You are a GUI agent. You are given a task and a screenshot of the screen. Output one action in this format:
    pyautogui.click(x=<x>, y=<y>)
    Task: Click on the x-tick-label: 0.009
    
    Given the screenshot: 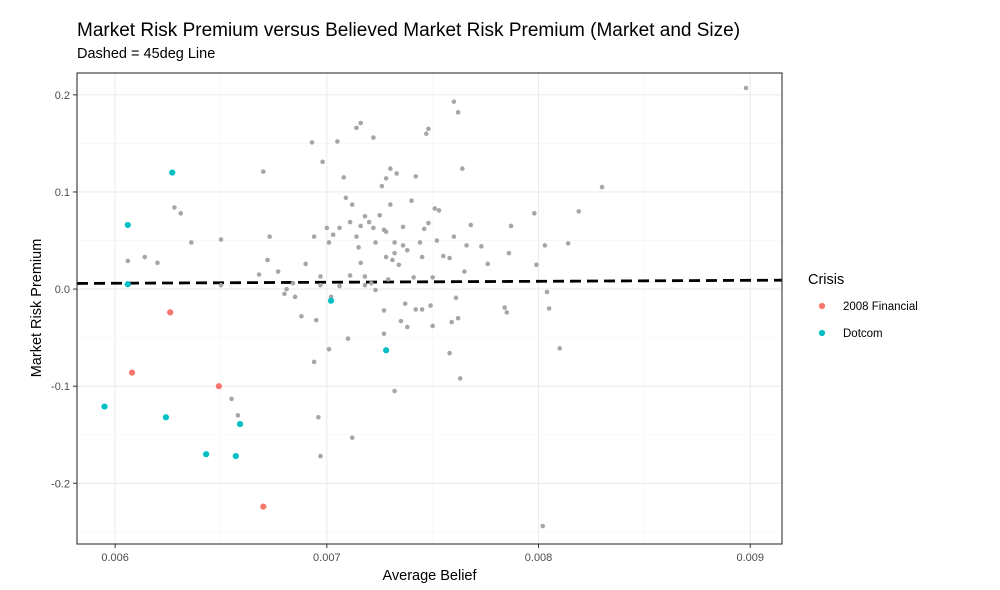 What is the action you would take?
    pyautogui.click(x=750, y=558)
    